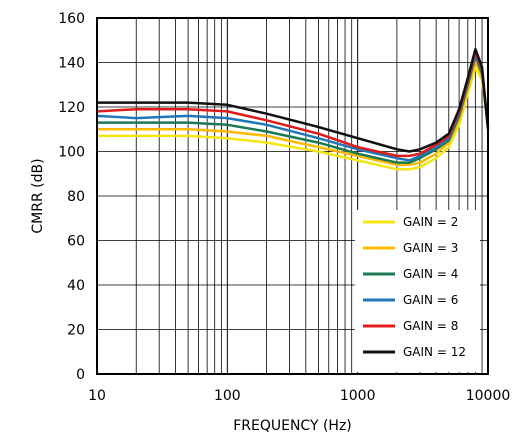 This screenshot has height=434, width=513. What do you see at coordinates (434, 352) in the screenshot?
I see `legend-label: GAIN = 12` at bounding box center [434, 352].